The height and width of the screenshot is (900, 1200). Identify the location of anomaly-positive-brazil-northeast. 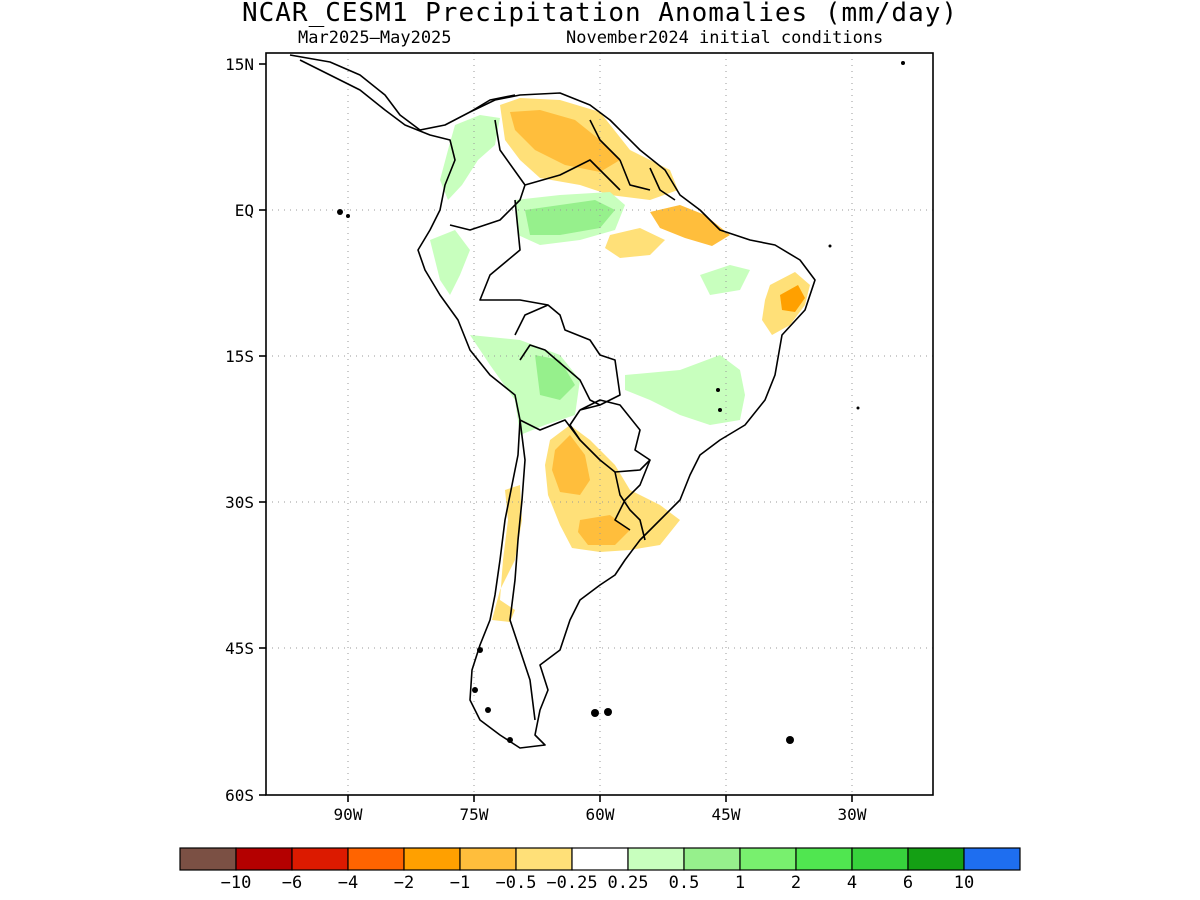
(725, 280).